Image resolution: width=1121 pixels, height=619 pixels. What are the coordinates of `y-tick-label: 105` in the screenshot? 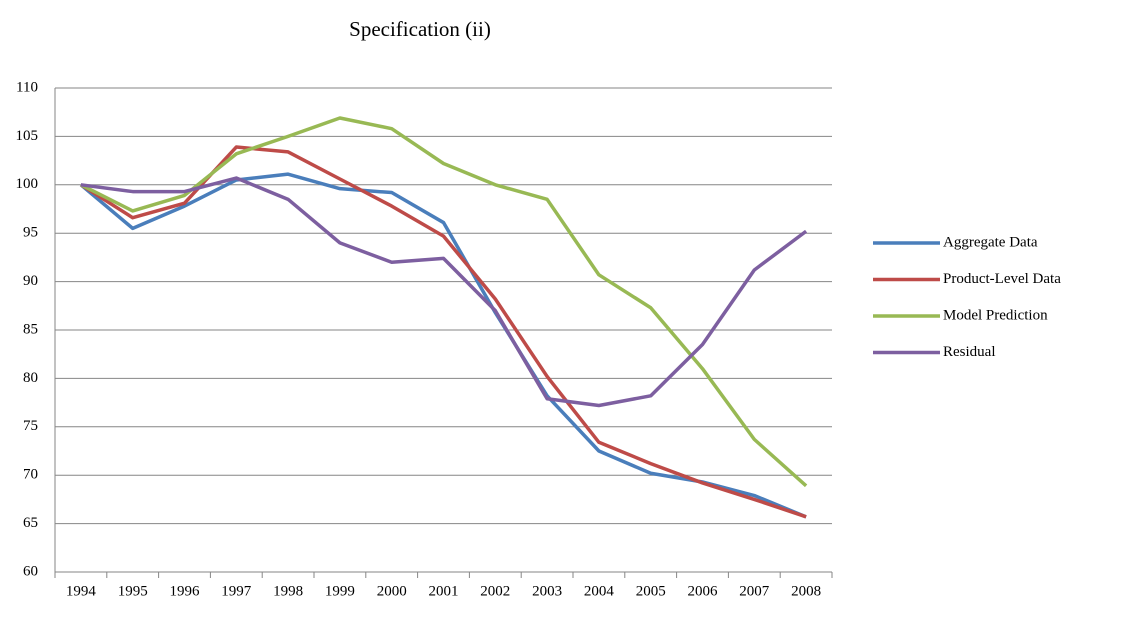 It's located at (27, 136).